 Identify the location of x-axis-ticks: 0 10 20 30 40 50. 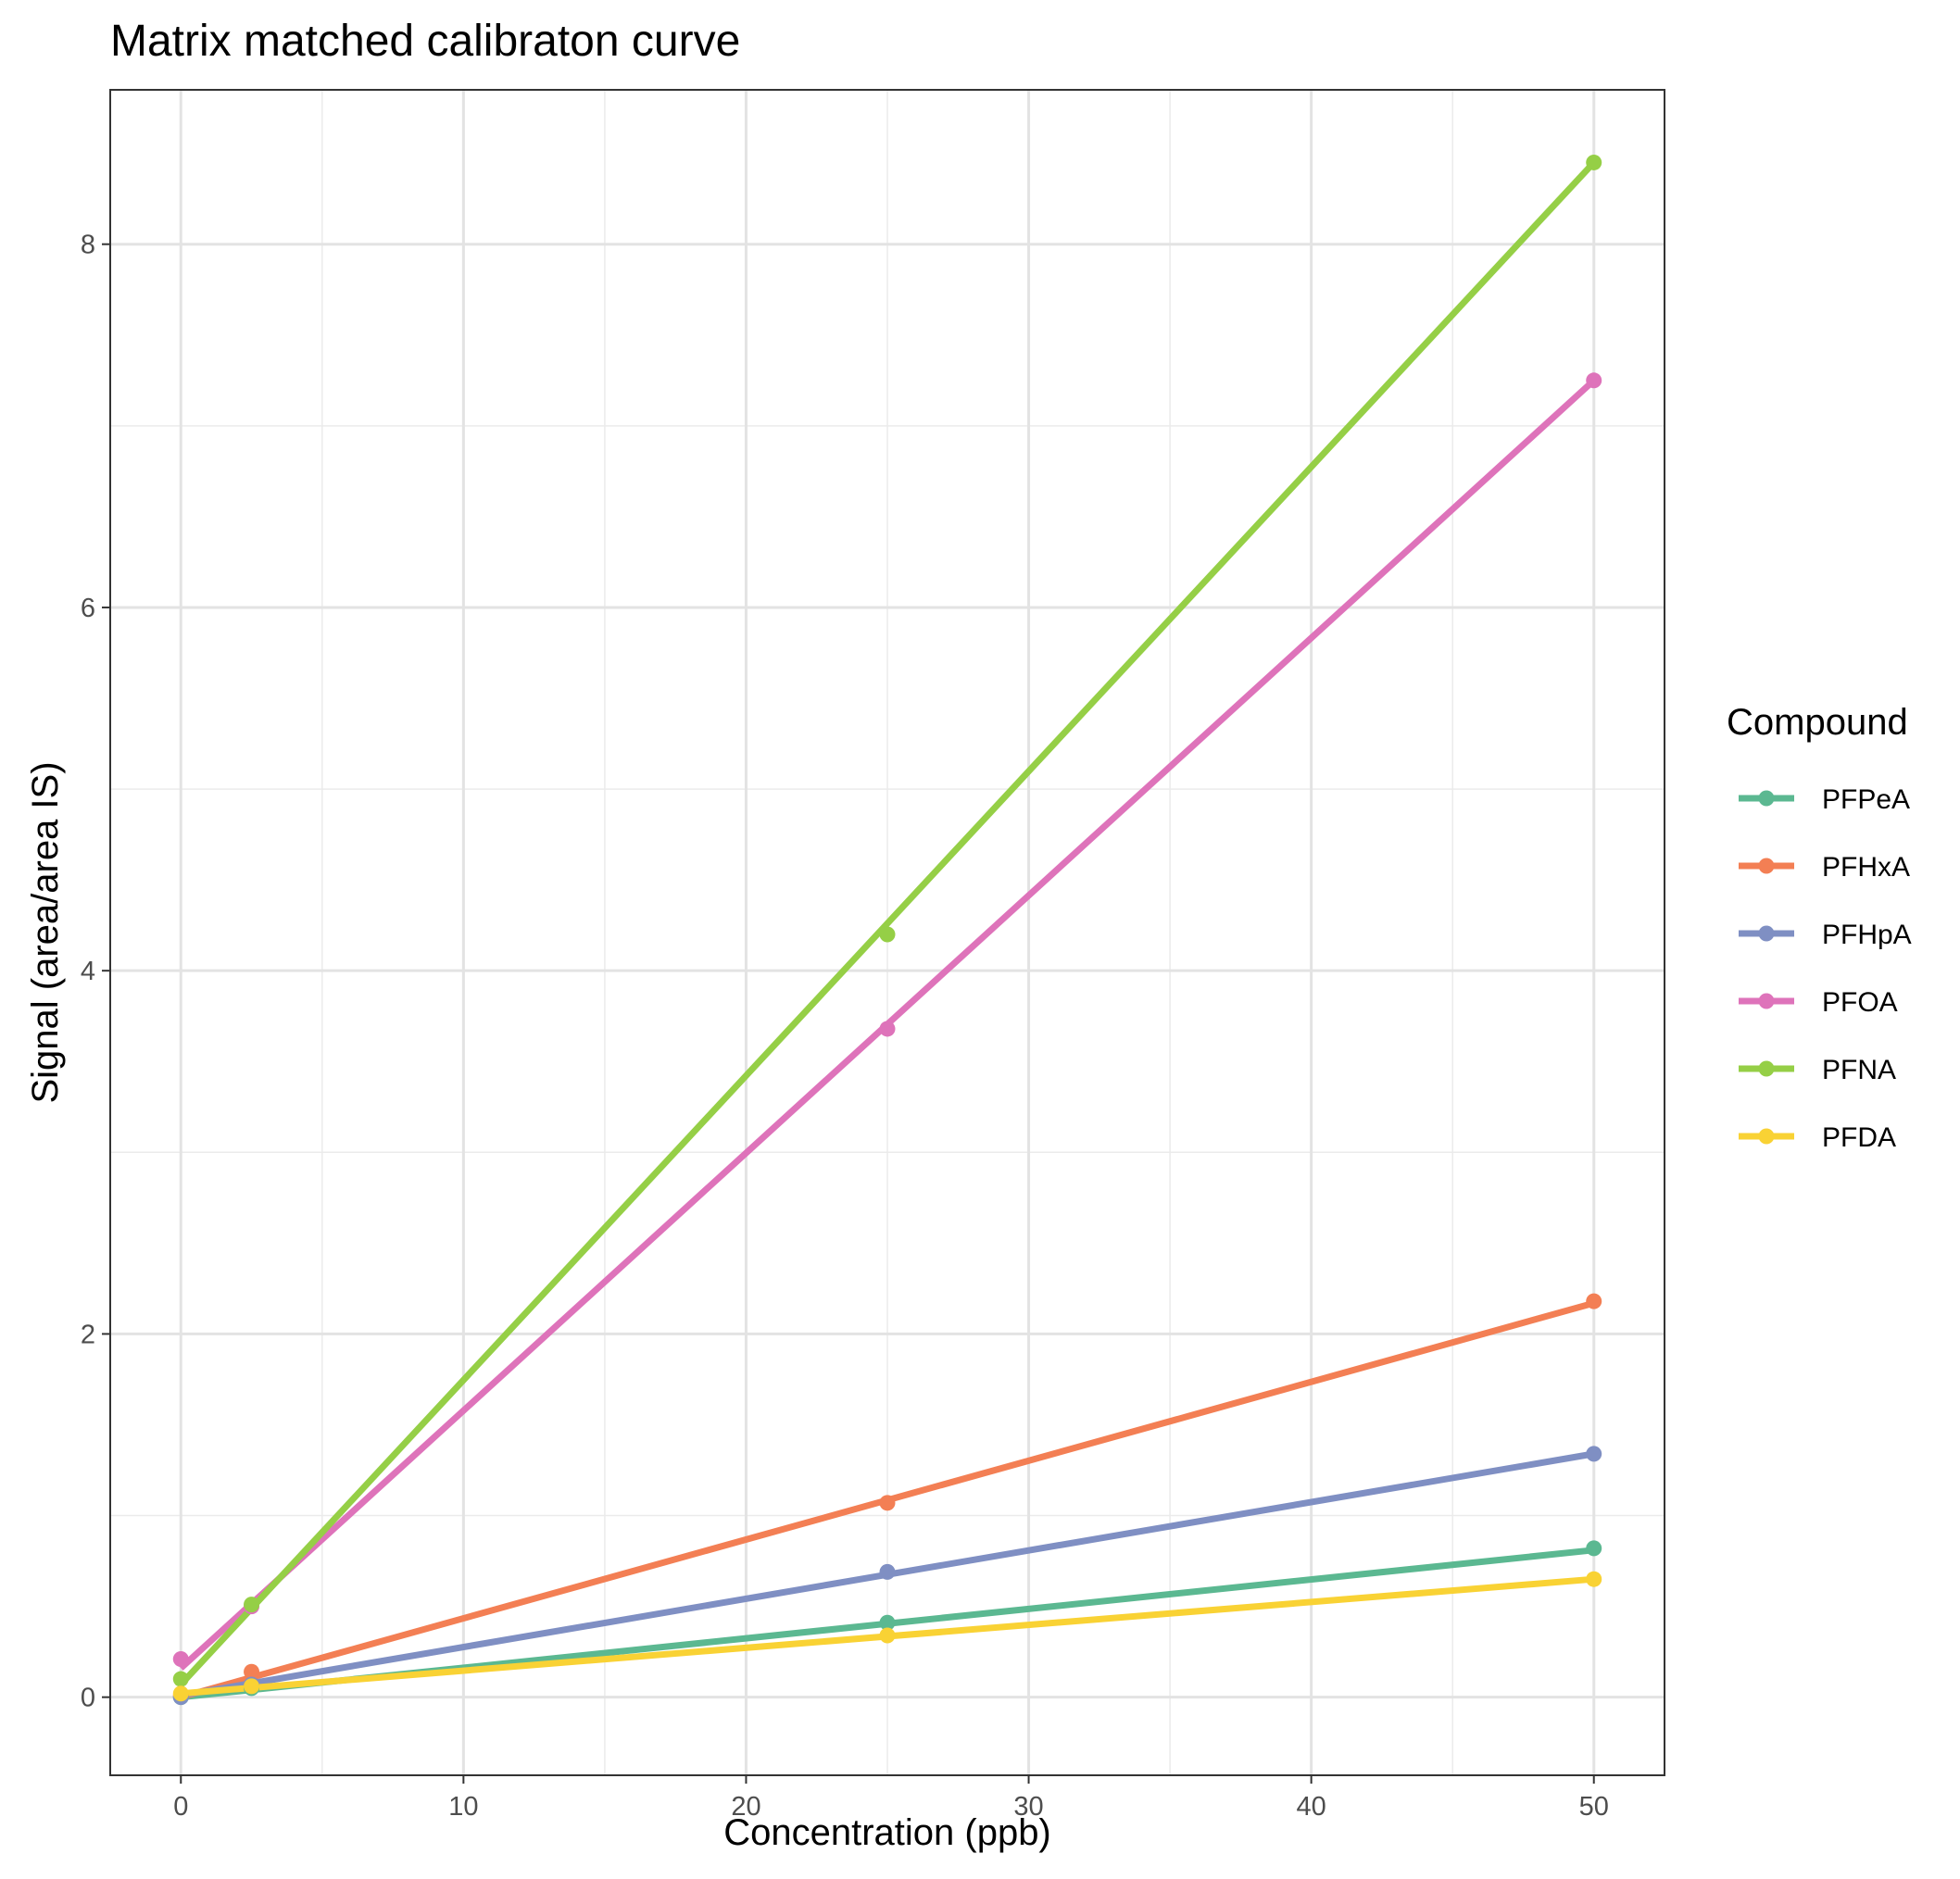
(891, 1799).